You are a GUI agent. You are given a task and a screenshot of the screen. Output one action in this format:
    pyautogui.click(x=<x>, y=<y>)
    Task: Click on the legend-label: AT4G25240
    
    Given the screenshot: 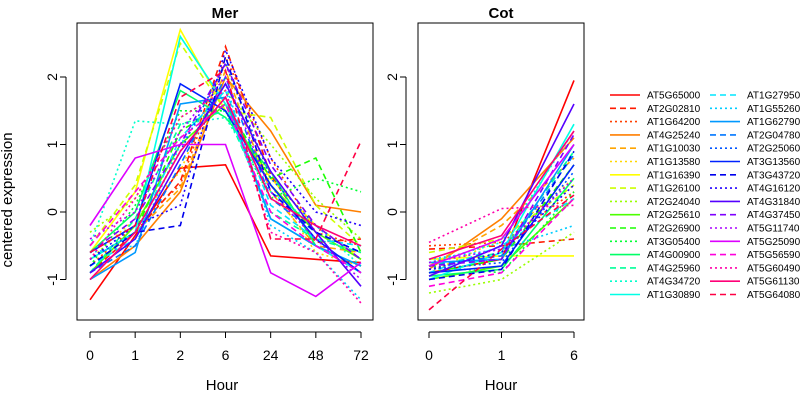 What is the action you would take?
    pyautogui.click(x=674, y=135)
    